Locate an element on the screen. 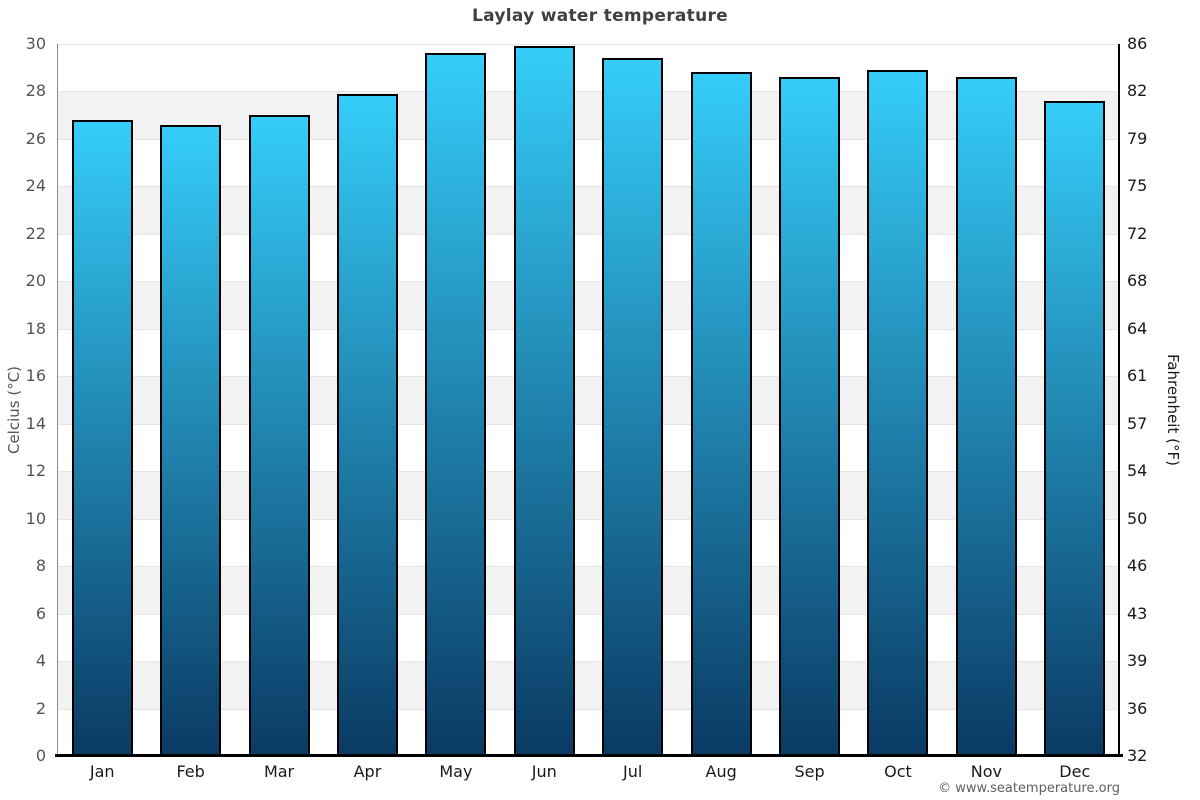 The image size is (1200, 800). fahrenheit-tick: 82 is located at coordinates (1137, 91).